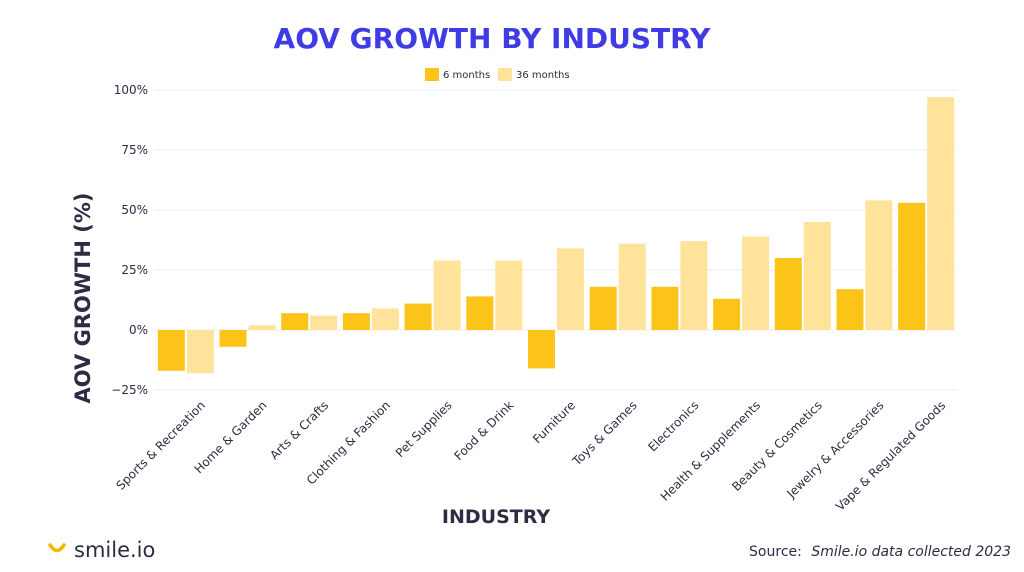 The height and width of the screenshot is (572, 1024). I want to click on y-tick-label: 25%, so click(134, 270).